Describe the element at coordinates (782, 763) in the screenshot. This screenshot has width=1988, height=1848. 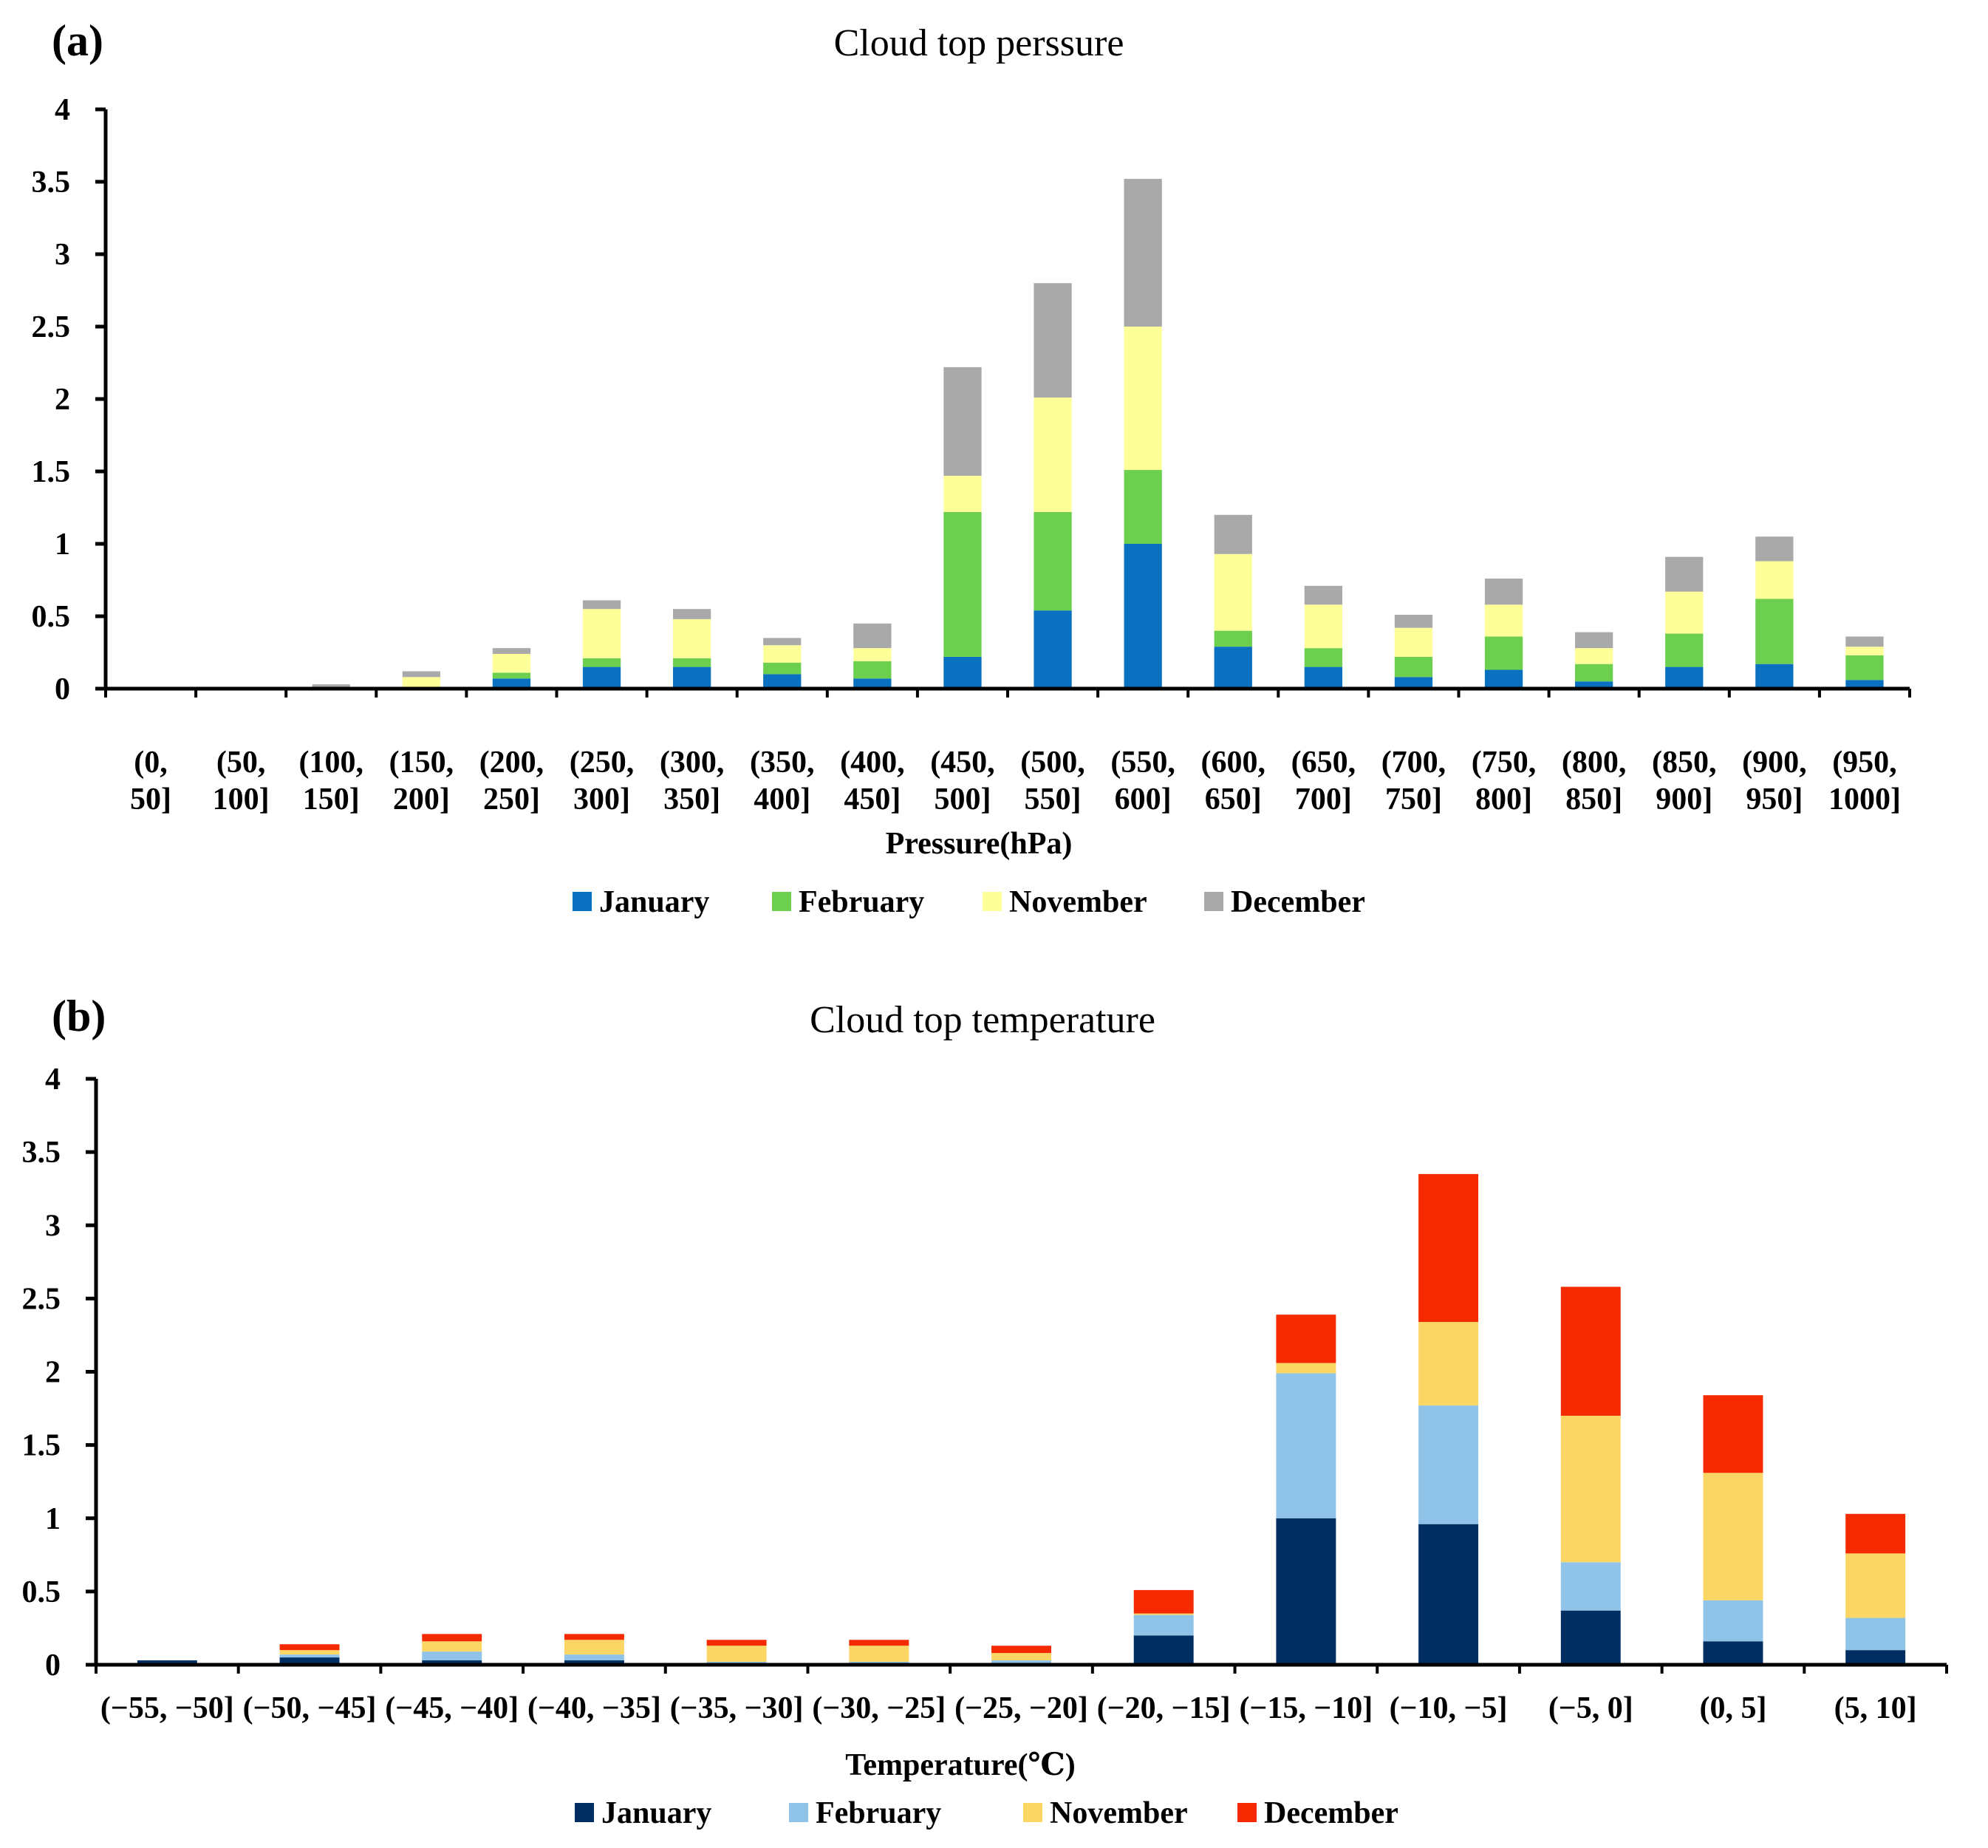
I see `x-tick-label: (350,` at that location.